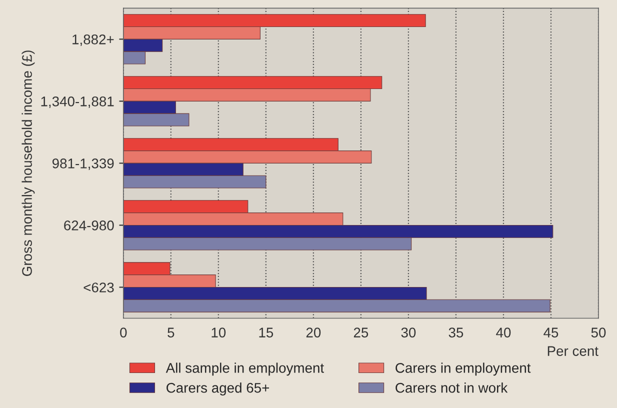 The width and height of the screenshot is (617, 408). Describe the element at coordinates (123, 333) in the screenshot. I see `x-tick-label: 0` at that location.